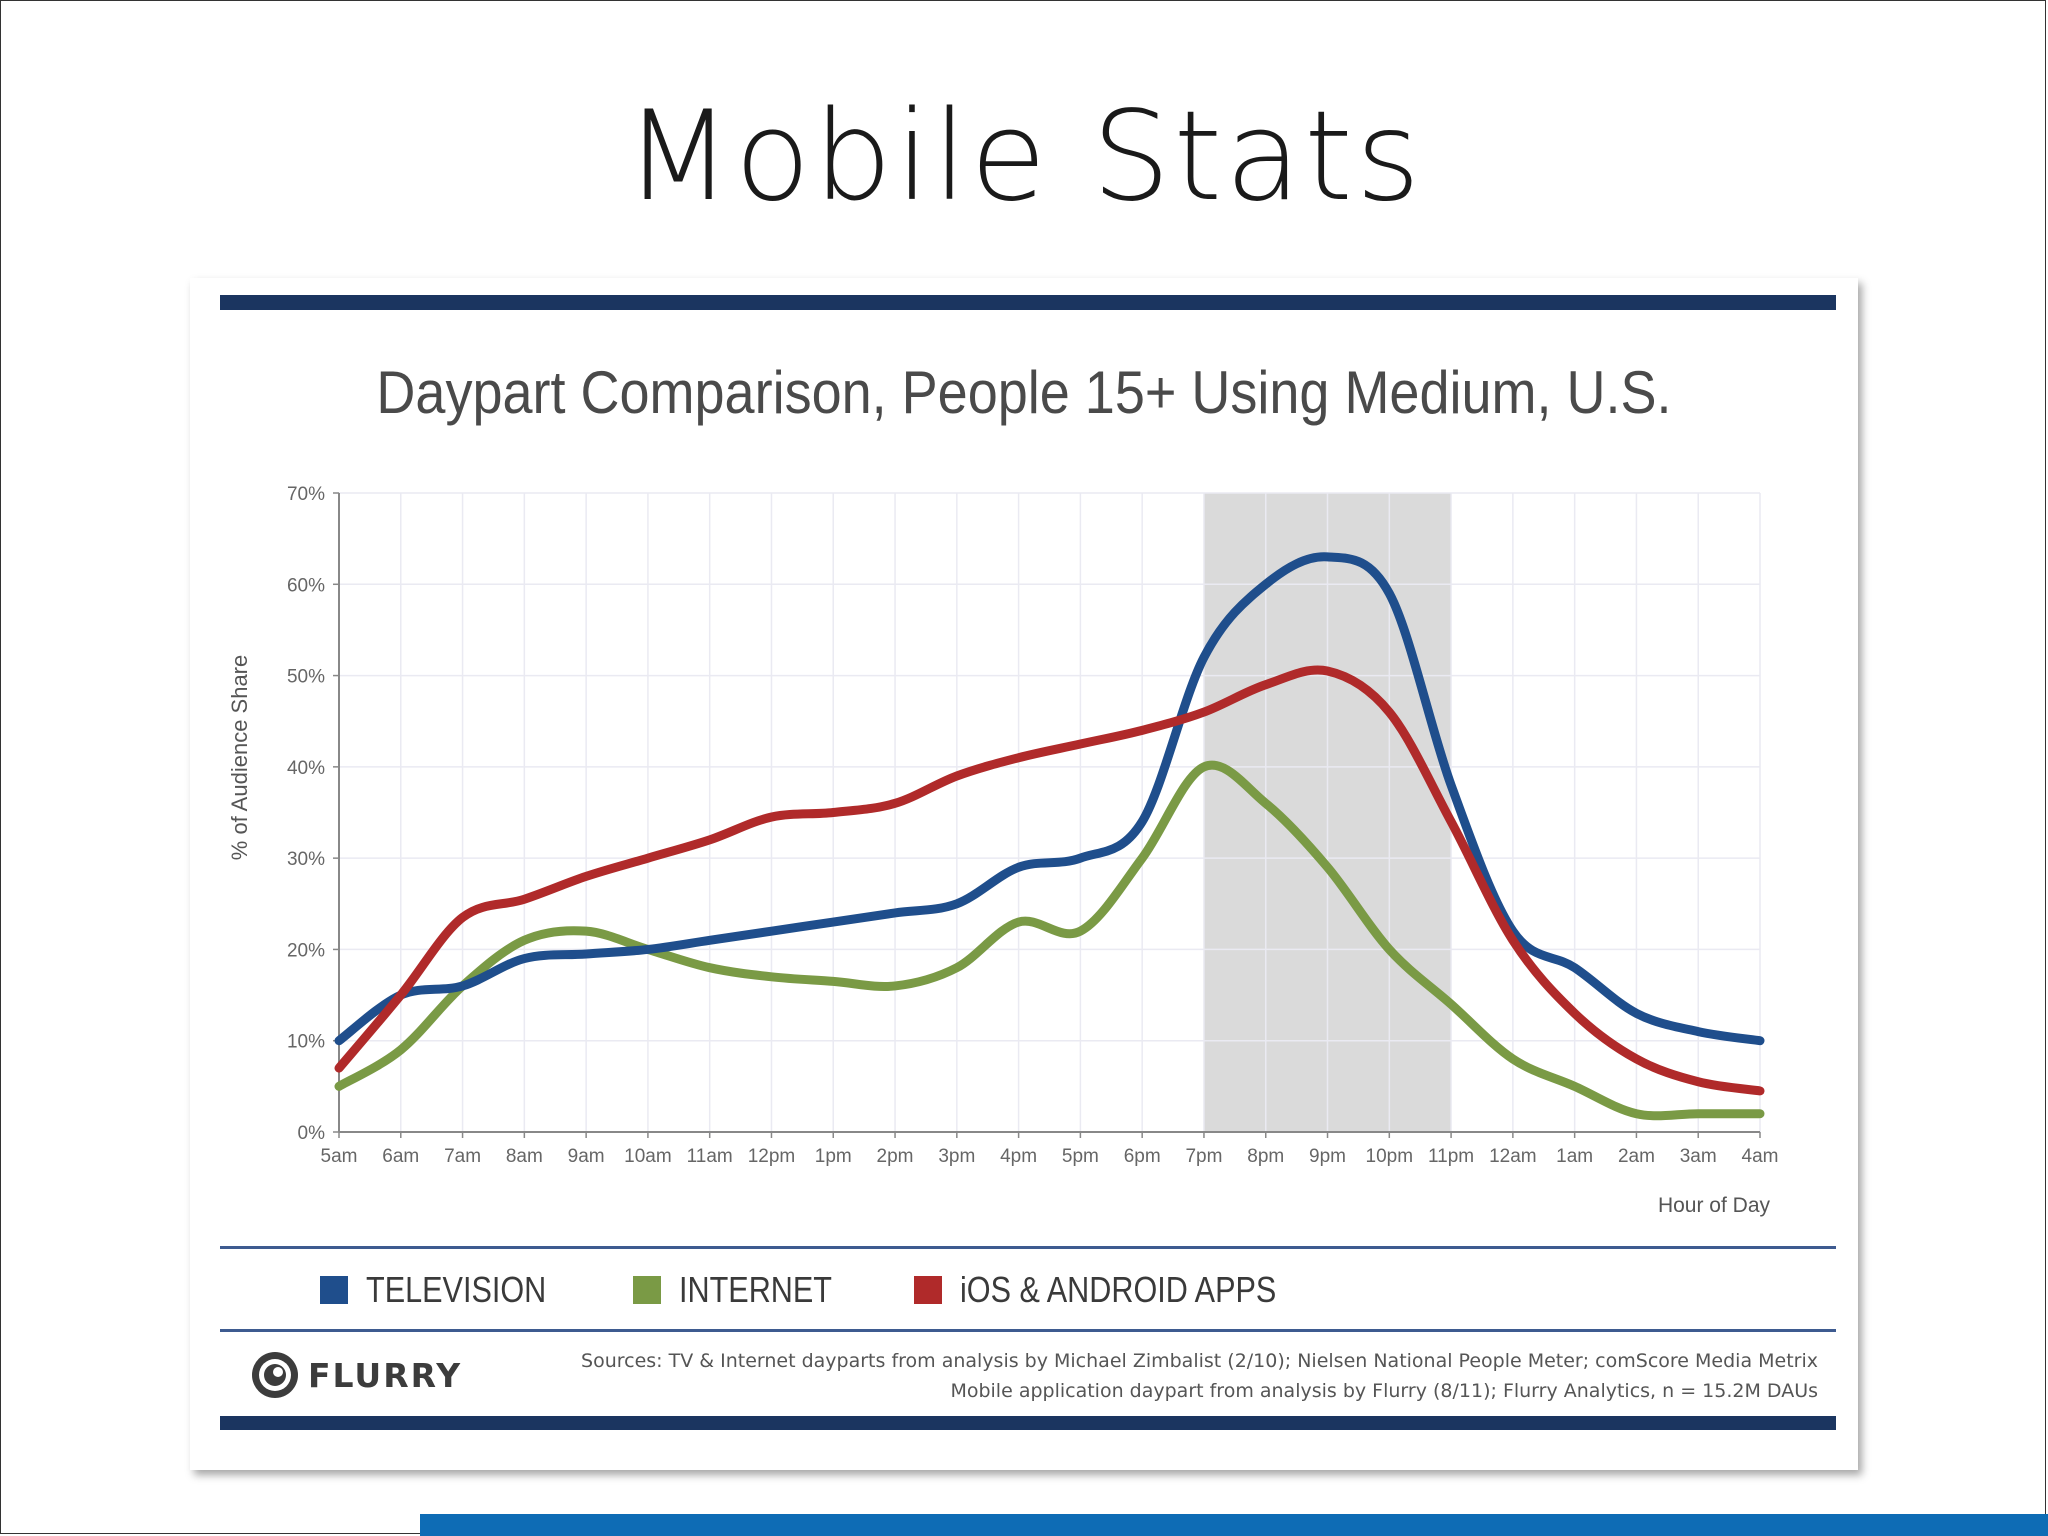  Describe the element at coordinates (306, 768) in the screenshot. I see `y-tick-label: 40%` at that location.